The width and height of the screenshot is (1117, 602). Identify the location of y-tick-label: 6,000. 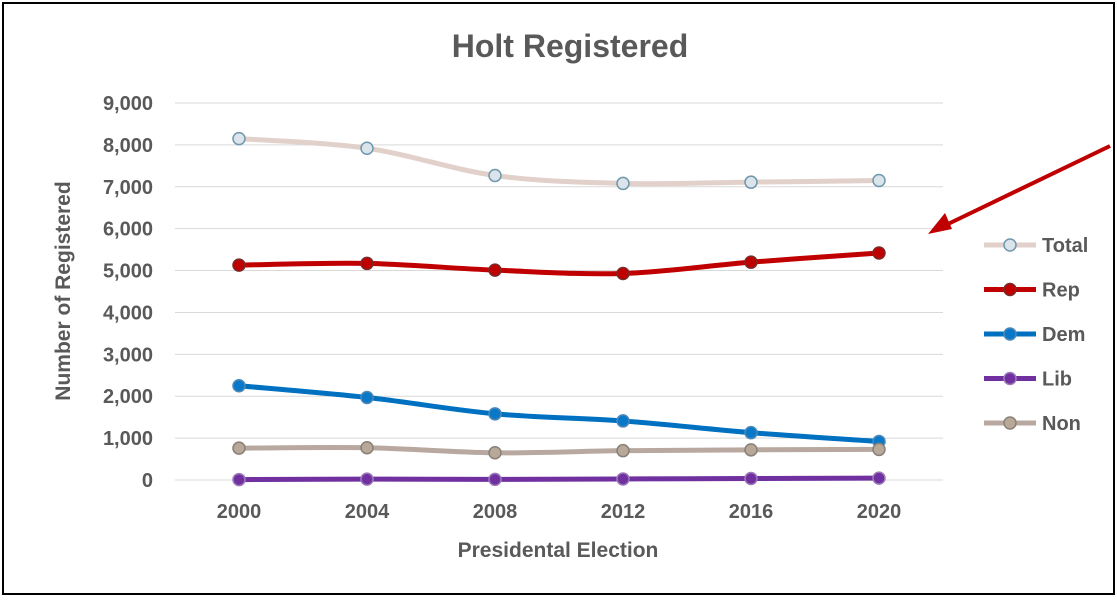
(128, 230).